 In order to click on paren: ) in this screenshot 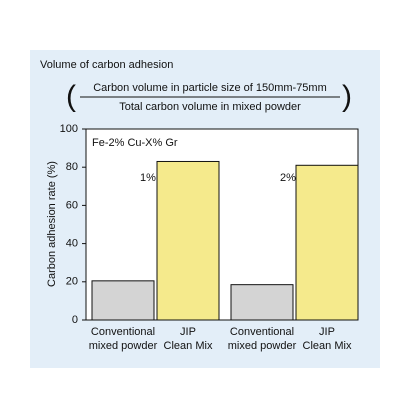, I will do `click(347, 96)`.